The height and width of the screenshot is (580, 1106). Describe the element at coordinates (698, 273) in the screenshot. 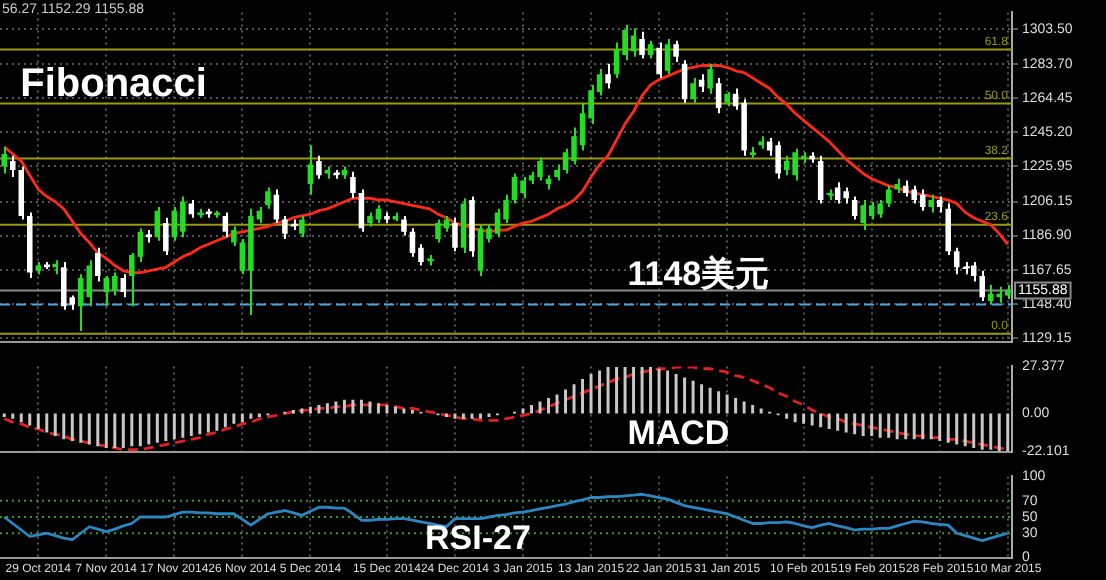

I see `annotation: 1148美元` at that location.